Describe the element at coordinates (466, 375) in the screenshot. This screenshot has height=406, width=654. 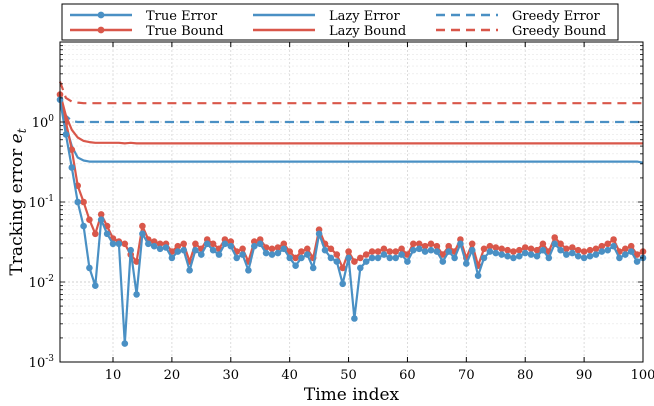
I see `x-tick-label: 70` at that location.